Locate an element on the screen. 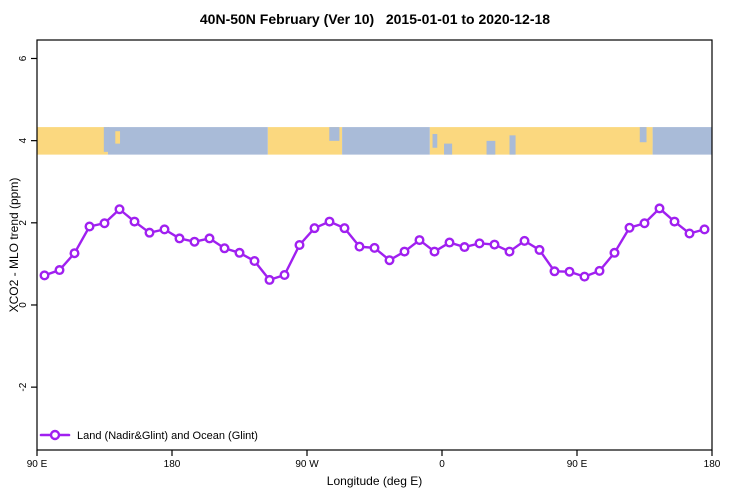  y-tick-label: -2 is located at coordinates (23, 386).